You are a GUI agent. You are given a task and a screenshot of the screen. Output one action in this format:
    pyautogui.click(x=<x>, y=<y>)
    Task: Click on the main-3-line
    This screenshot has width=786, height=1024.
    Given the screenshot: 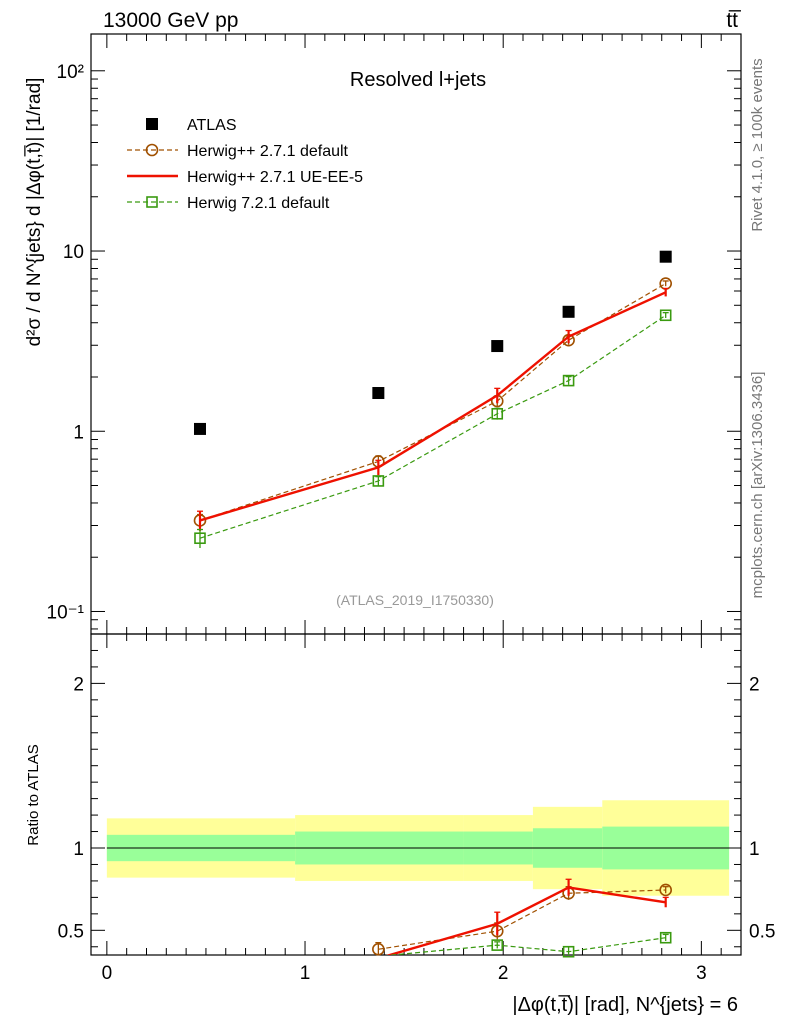 What is the action you would take?
    pyautogui.click(x=433, y=426)
    